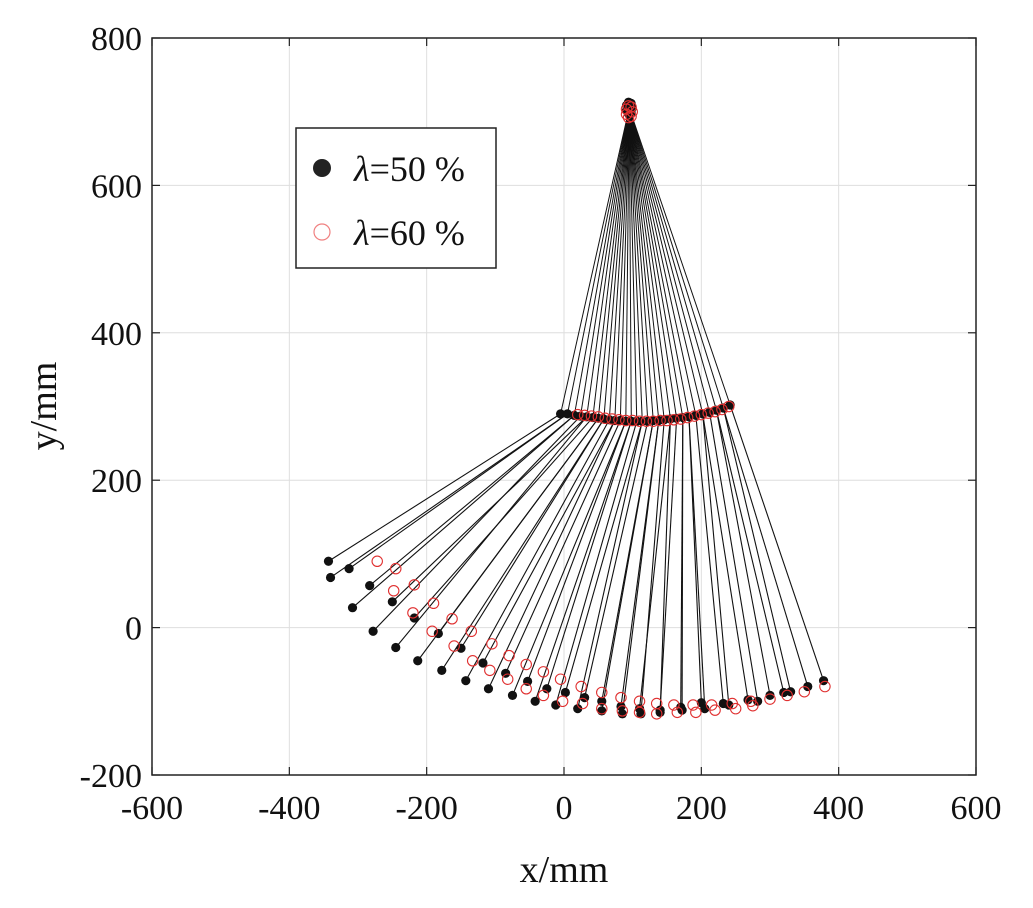 Image resolution: width=1033 pixels, height=908 pixels. I want to click on legend: λ=50 % λ=60 %, so click(396, 198).